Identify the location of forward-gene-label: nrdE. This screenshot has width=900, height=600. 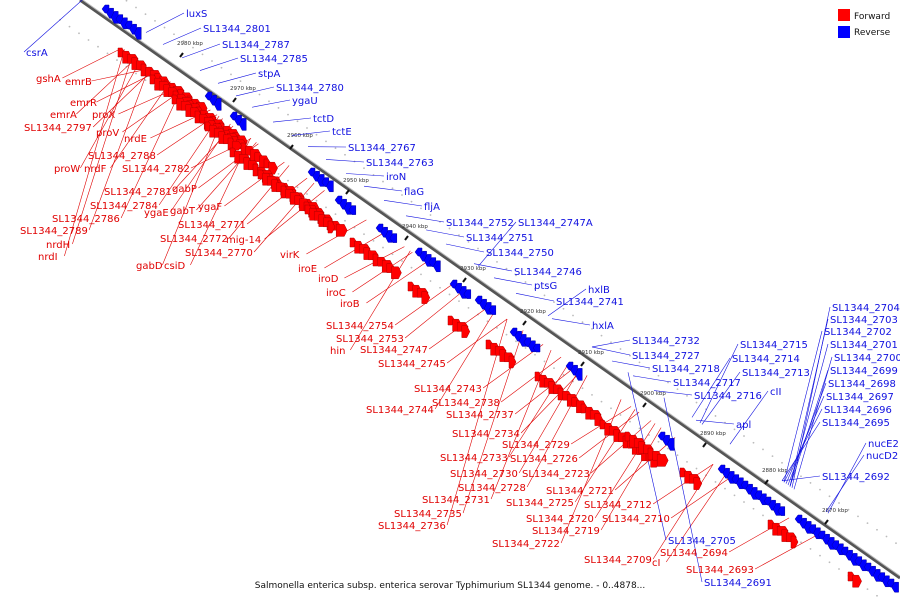
(135, 139).